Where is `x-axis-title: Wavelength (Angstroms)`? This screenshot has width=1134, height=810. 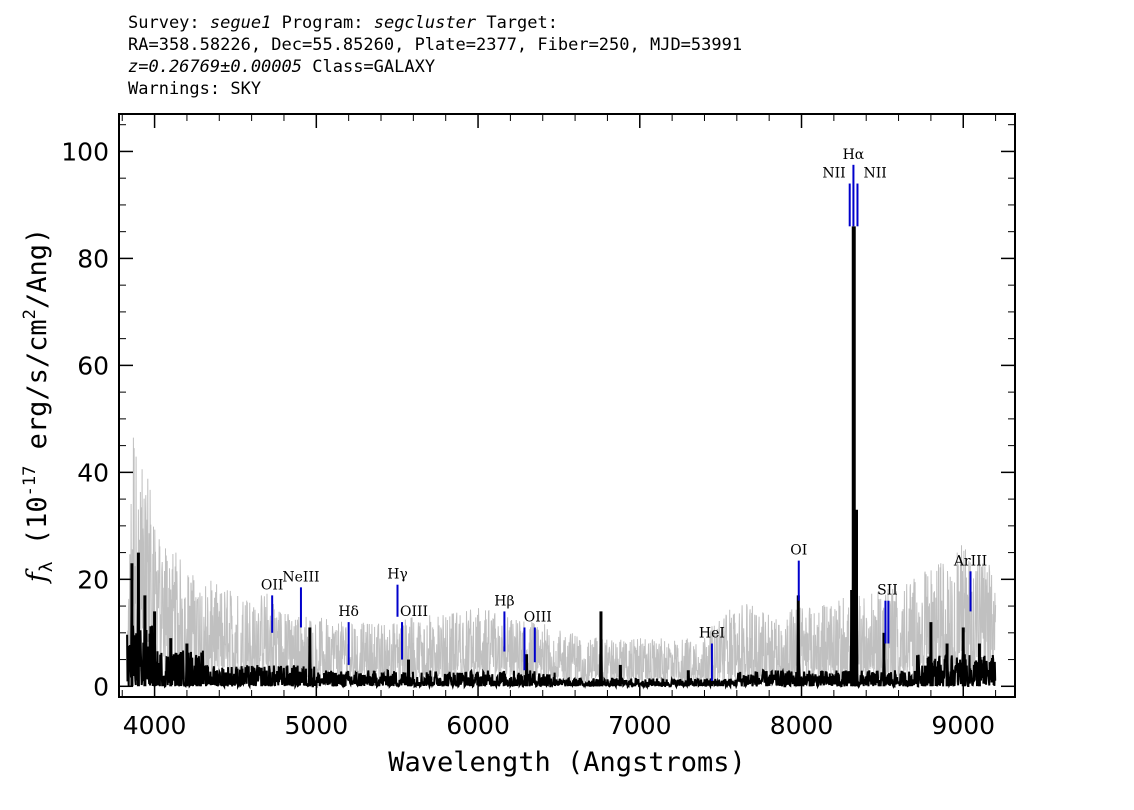
x-axis-title: Wavelength (Angstroms) is located at coordinates (567, 762).